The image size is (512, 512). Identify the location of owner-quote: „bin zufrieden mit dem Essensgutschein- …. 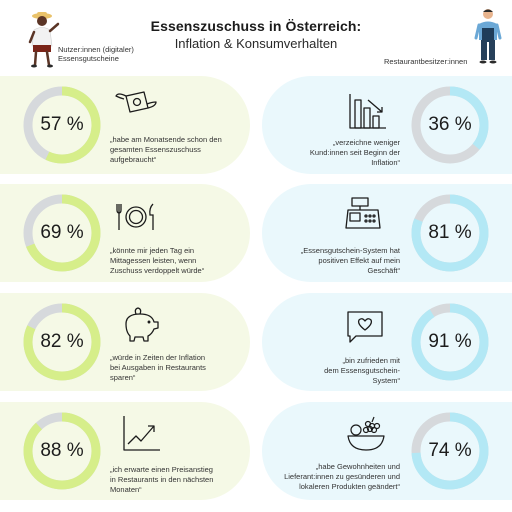
(343, 370).